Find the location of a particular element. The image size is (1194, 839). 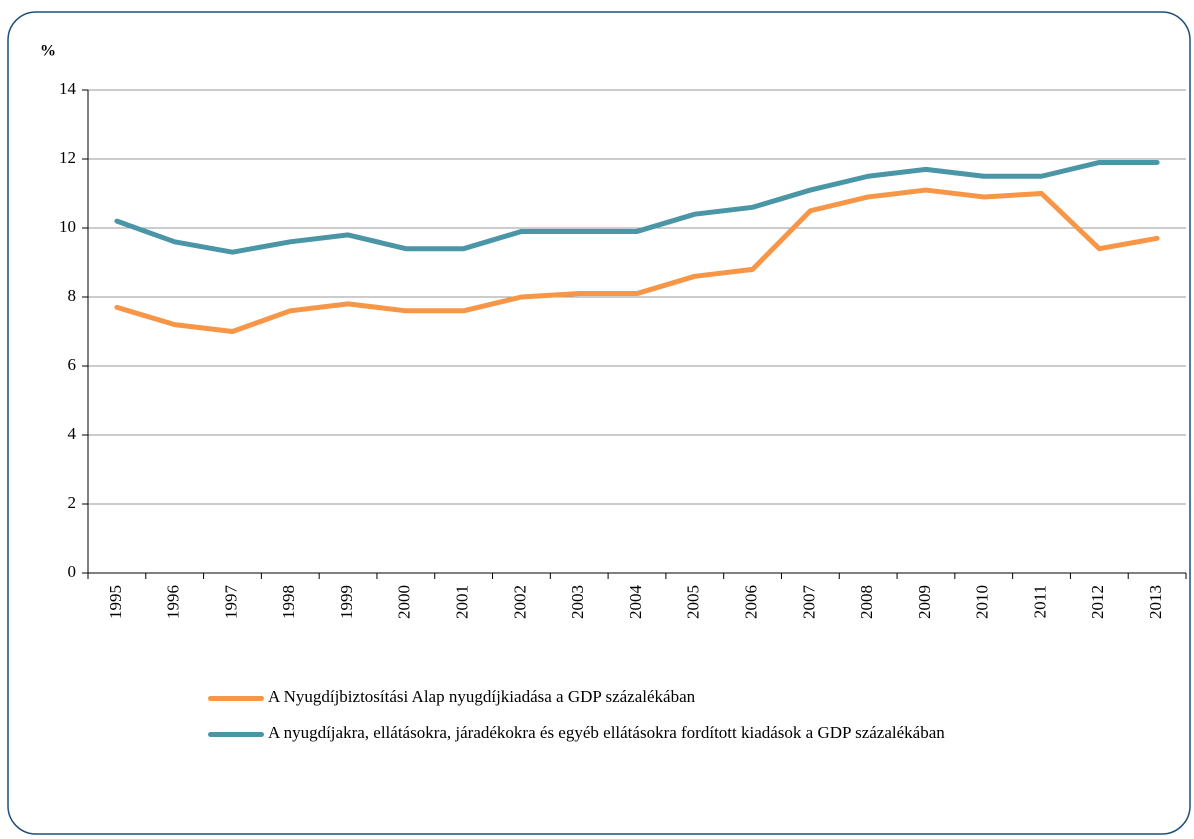

x-tick-label: 2000 is located at coordinates (404, 602).